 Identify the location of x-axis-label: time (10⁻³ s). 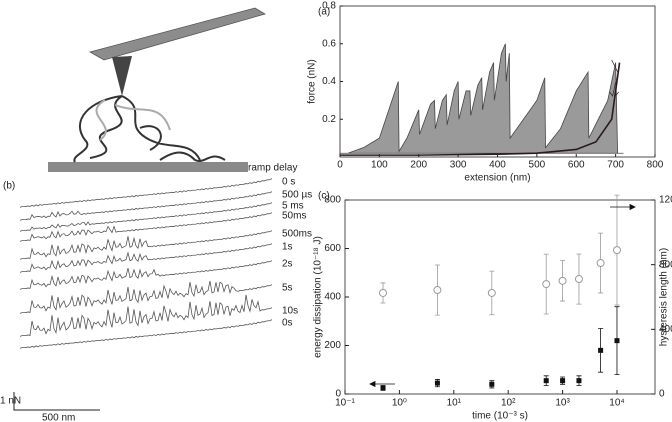
(500, 416).